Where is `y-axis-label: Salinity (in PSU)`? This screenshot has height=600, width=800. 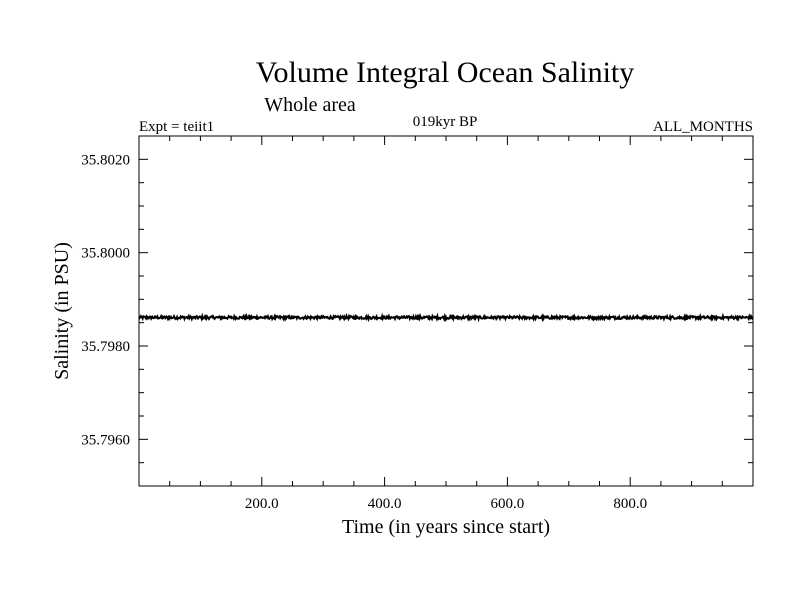
y-axis-label: Salinity (in PSU) is located at coordinates (62, 311).